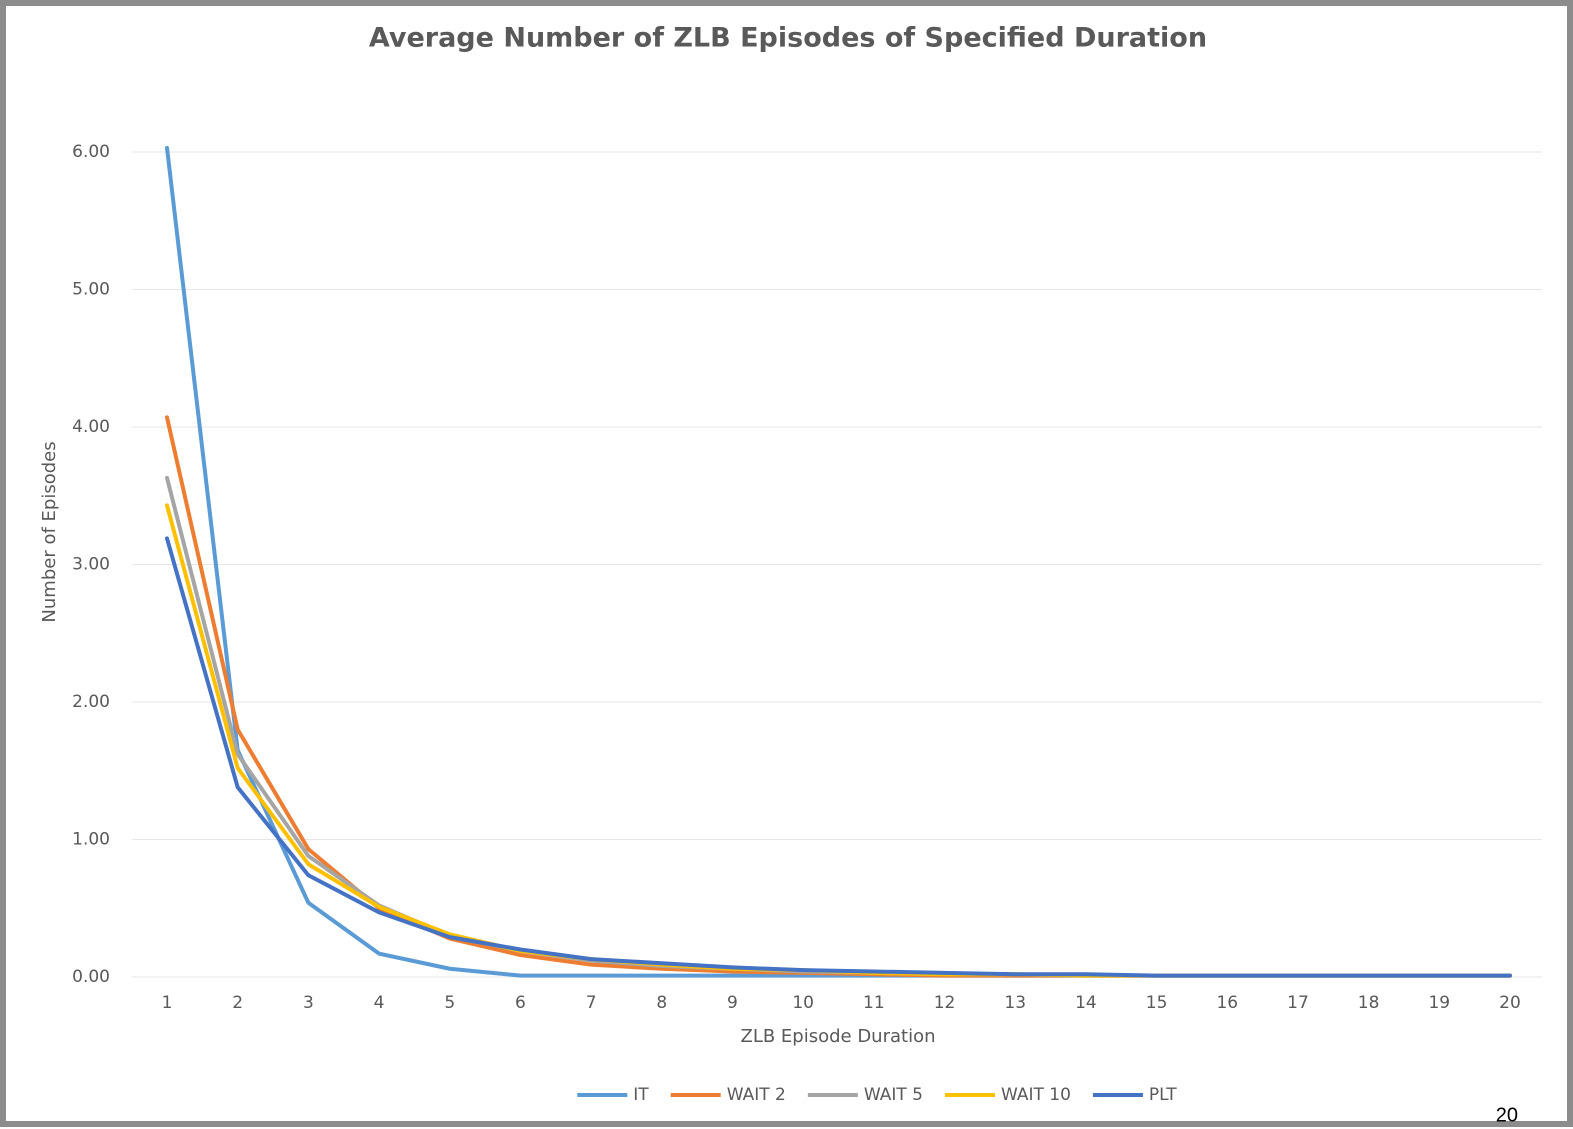  Describe the element at coordinates (1086, 1003) in the screenshot. I see `x-tick-label: 14` at that location.